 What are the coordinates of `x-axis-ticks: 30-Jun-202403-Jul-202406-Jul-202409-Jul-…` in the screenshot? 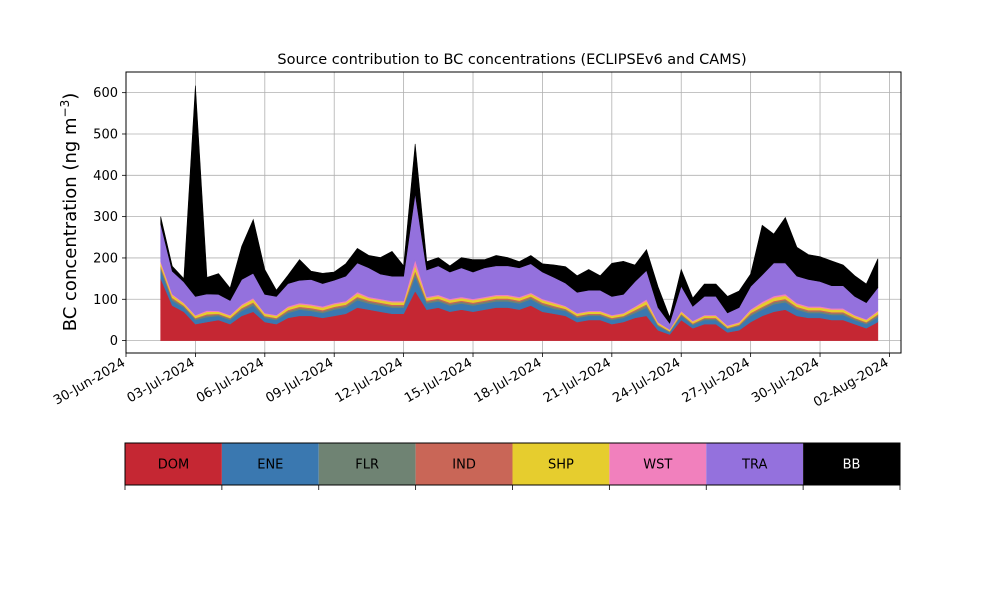 It's located at (471, 382).